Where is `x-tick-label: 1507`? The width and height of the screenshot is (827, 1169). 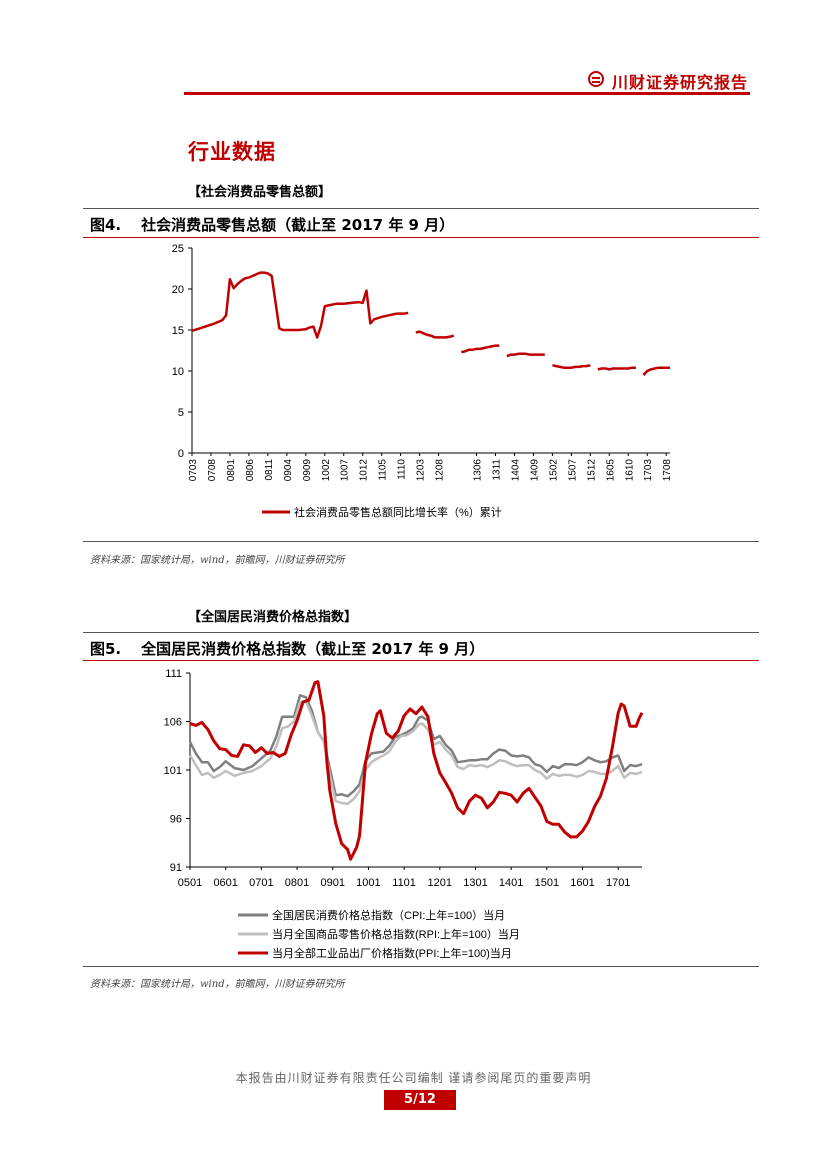
x-tick-label: 1507 is located at coordinates (572, 470).